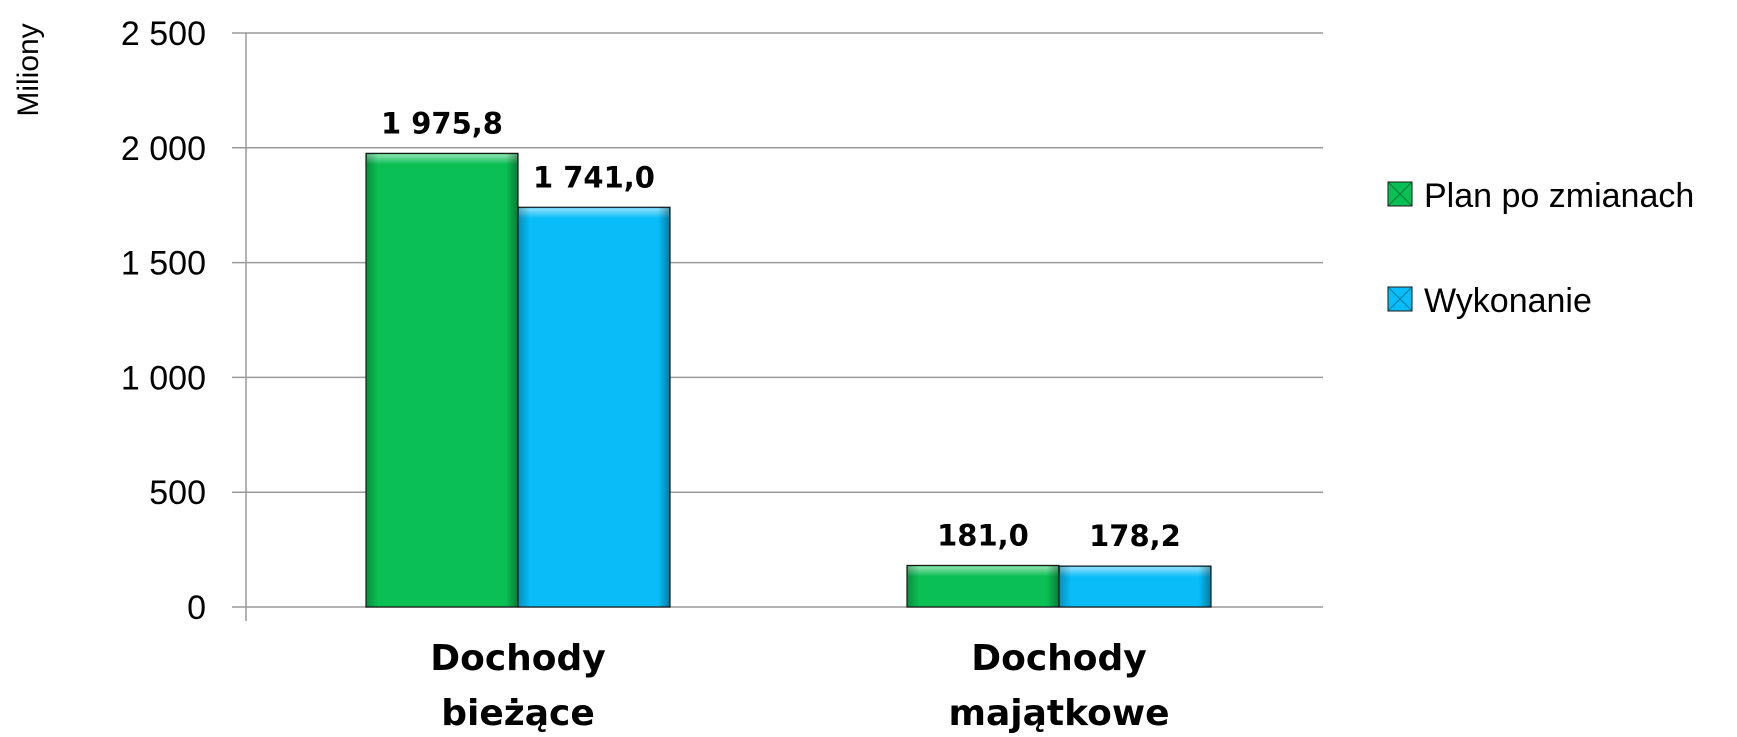 This screenshot has height=737, width=1737. I want to click on y-tick-label: 2 500, so click(163, 34).